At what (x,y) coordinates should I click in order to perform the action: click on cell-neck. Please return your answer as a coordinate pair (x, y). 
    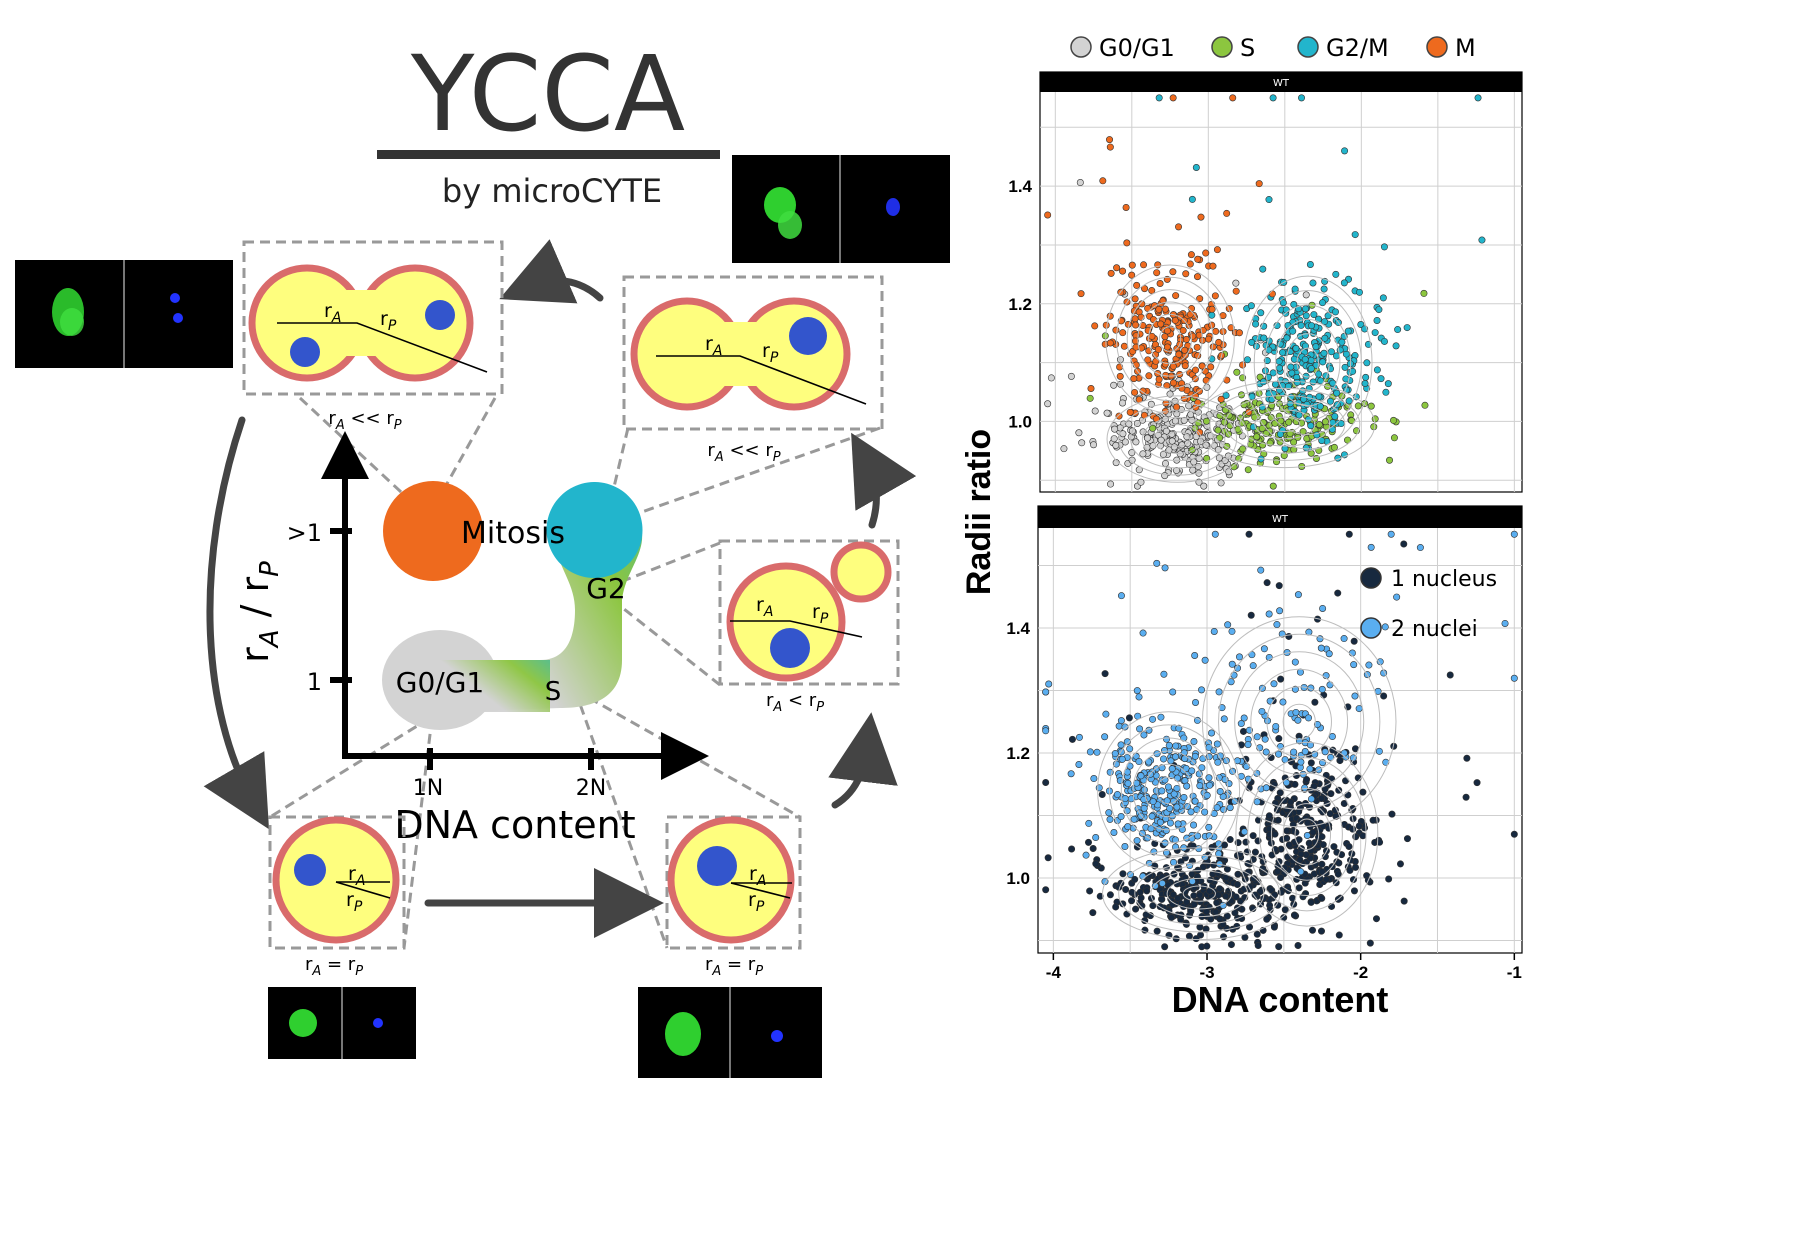
    Looking at the image, I should click on (740, 354).